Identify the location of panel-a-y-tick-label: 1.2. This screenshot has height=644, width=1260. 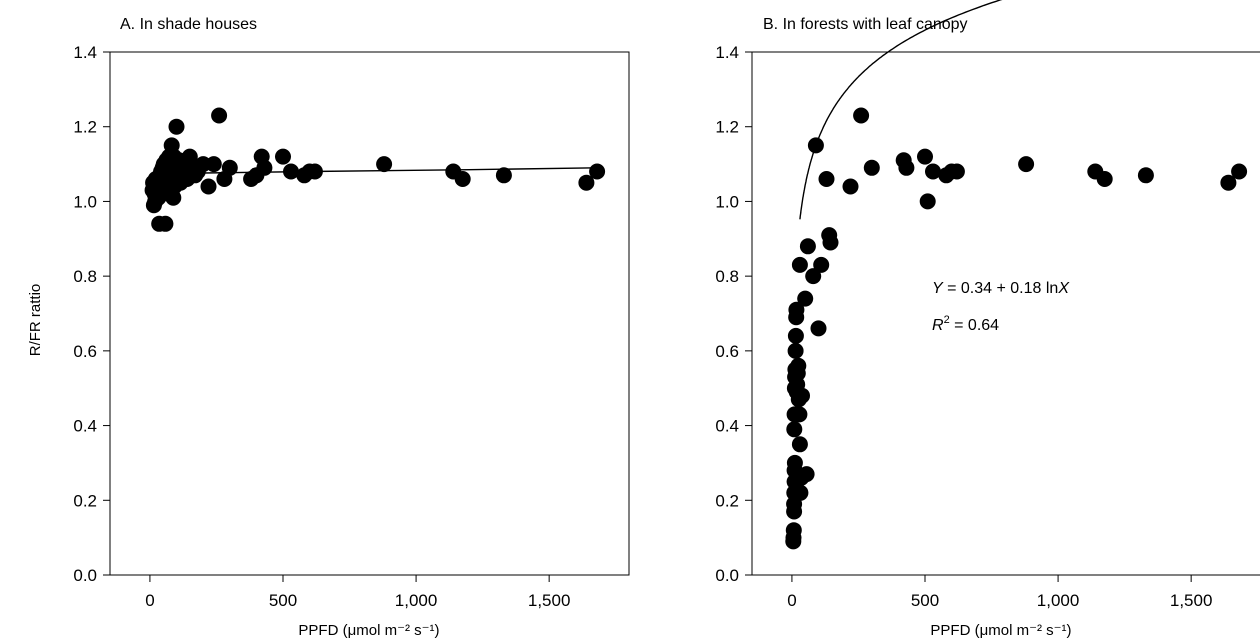
(85, 127).